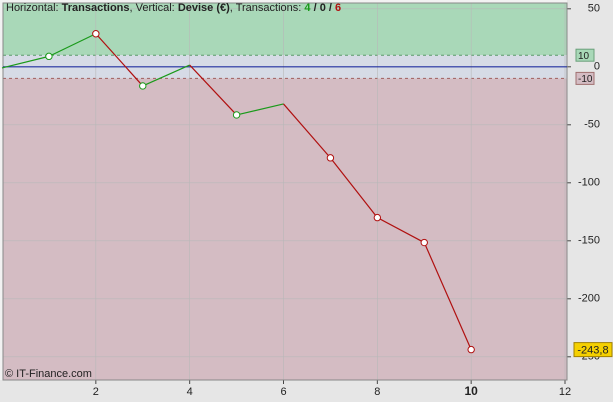 The image size is (613, 402). I want to click on footer: © IT-Finance.com, so click(48, 374).